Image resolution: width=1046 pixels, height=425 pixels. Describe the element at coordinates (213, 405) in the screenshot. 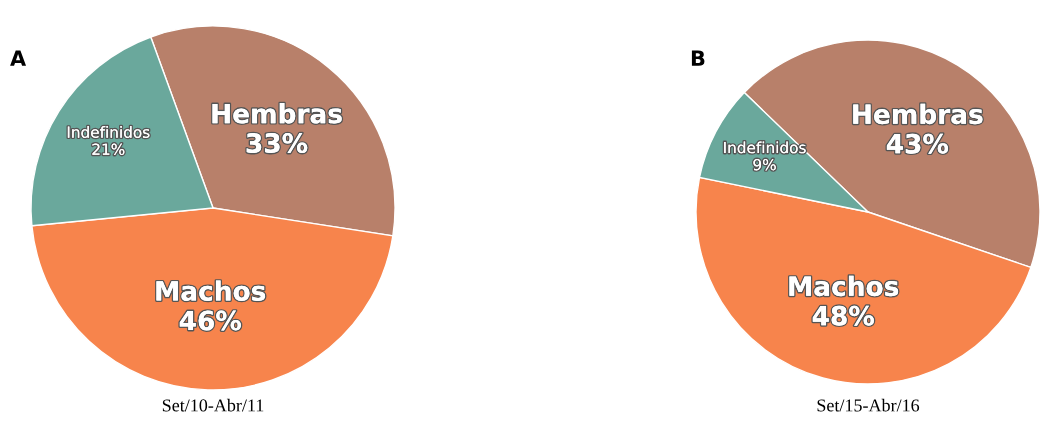

I see `text: Set/10-Abr/11` at that location.